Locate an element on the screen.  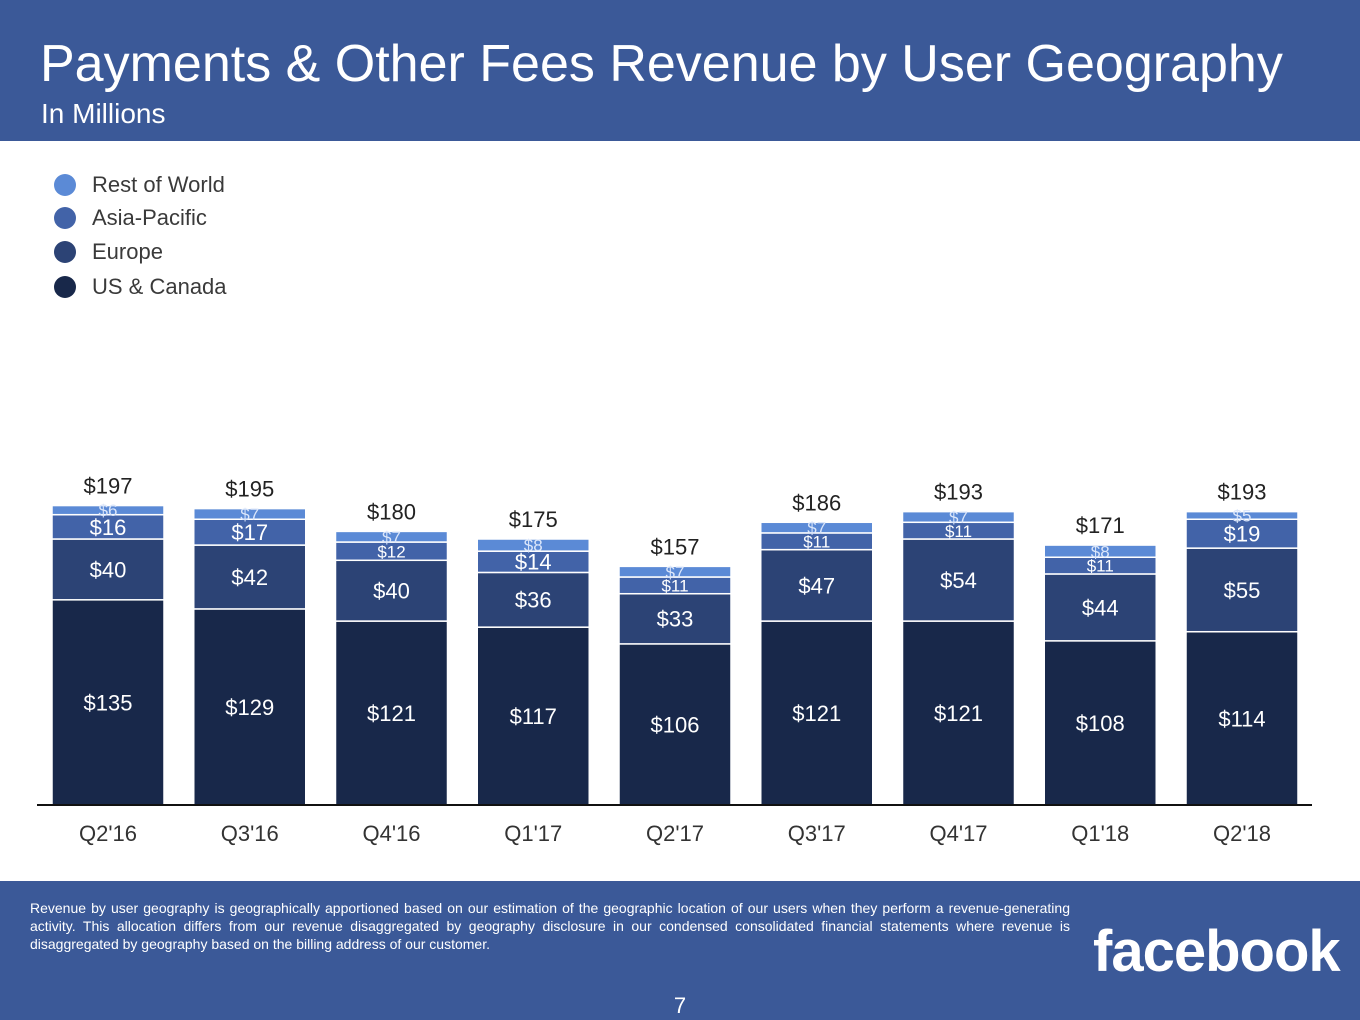
x-tick-label: Q3'16 is located at coordinates (250, 833).